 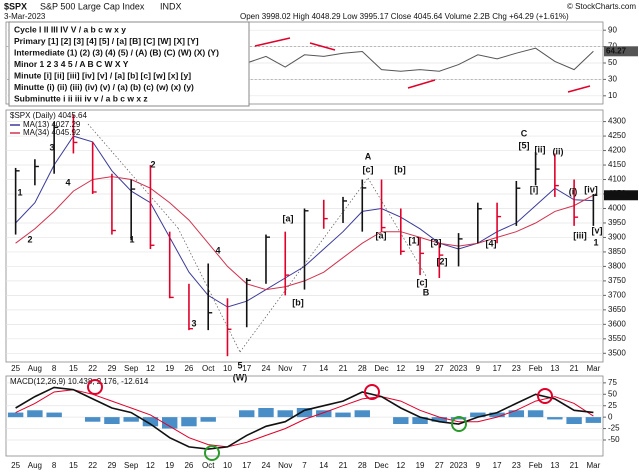 I want to click on y-tick-label: 3700, so click(x=617, y=294).